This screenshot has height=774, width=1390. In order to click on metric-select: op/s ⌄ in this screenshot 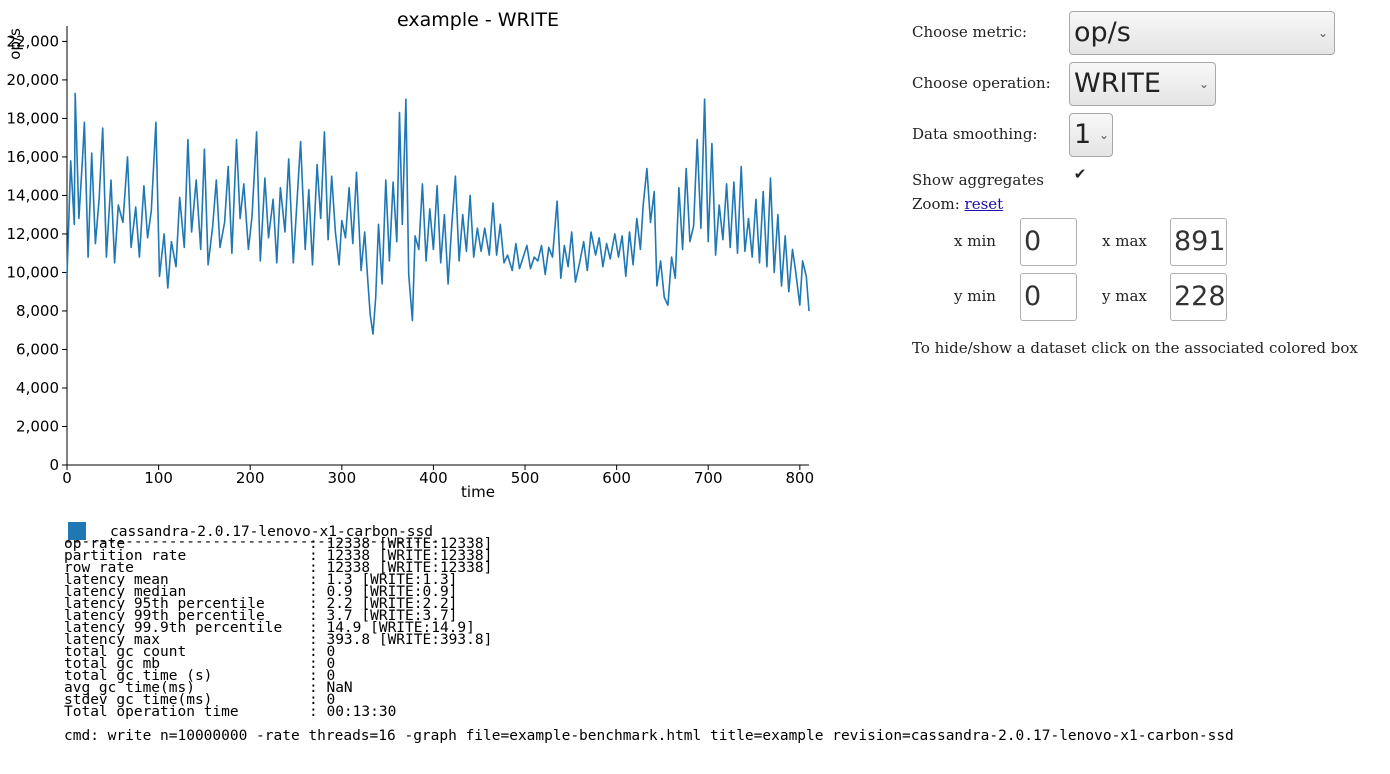, I will do `click(1202, 33)`.